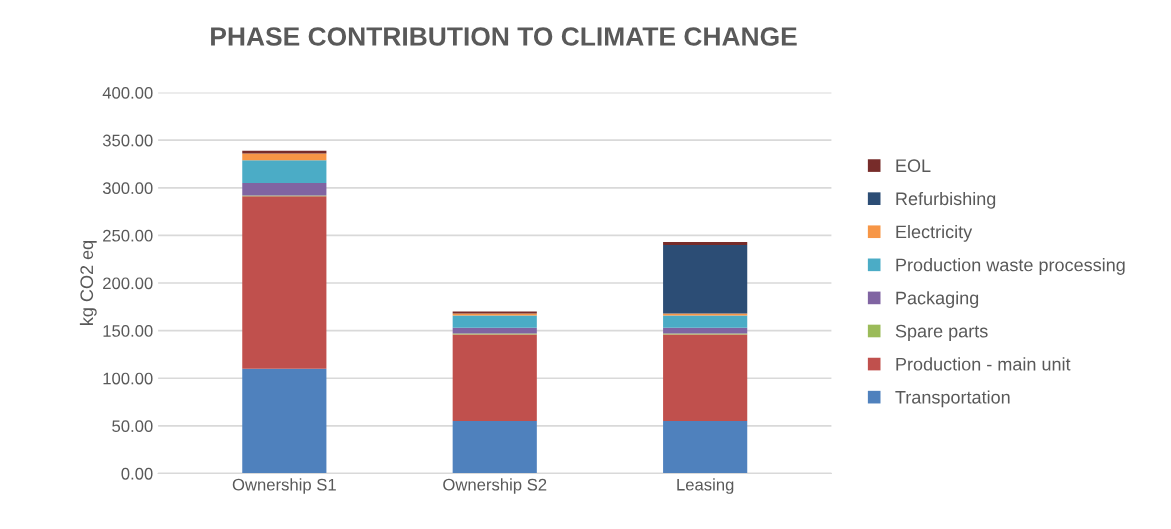 The height and width of the screenshot is (529, 1171). What do you see at coordinates (983, 364) in the screenshot?
I see `legend-label: Production - main unit` at bounding box center [983, 364].